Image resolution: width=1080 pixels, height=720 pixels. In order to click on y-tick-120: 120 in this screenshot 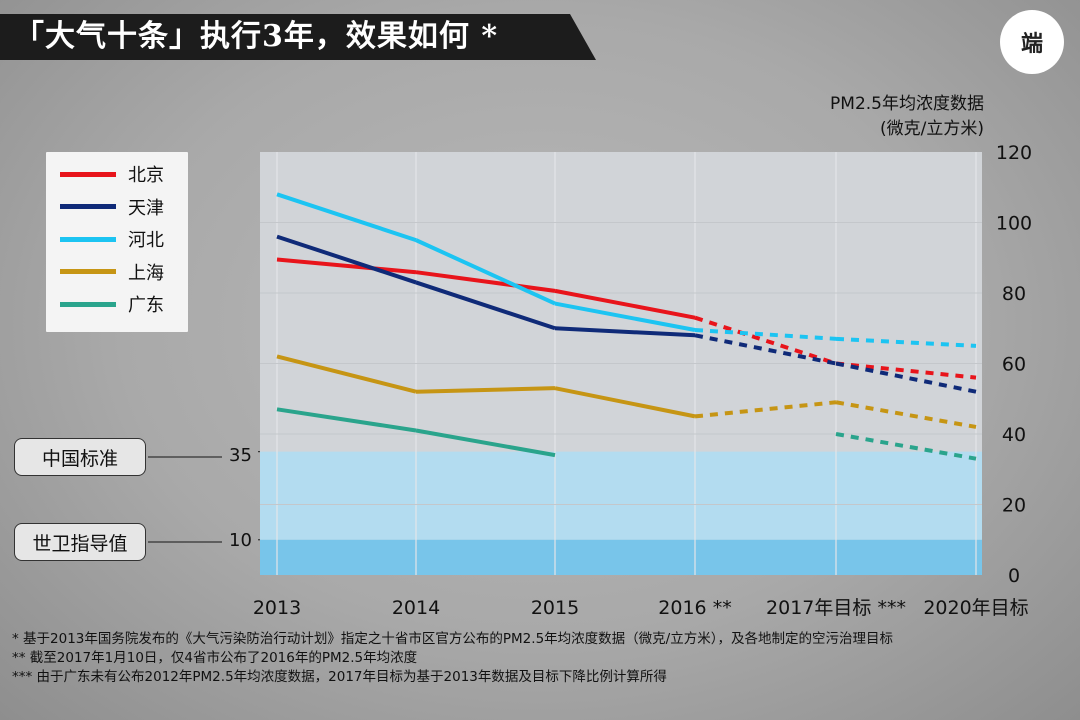, I will do `click(1014, 153)`.